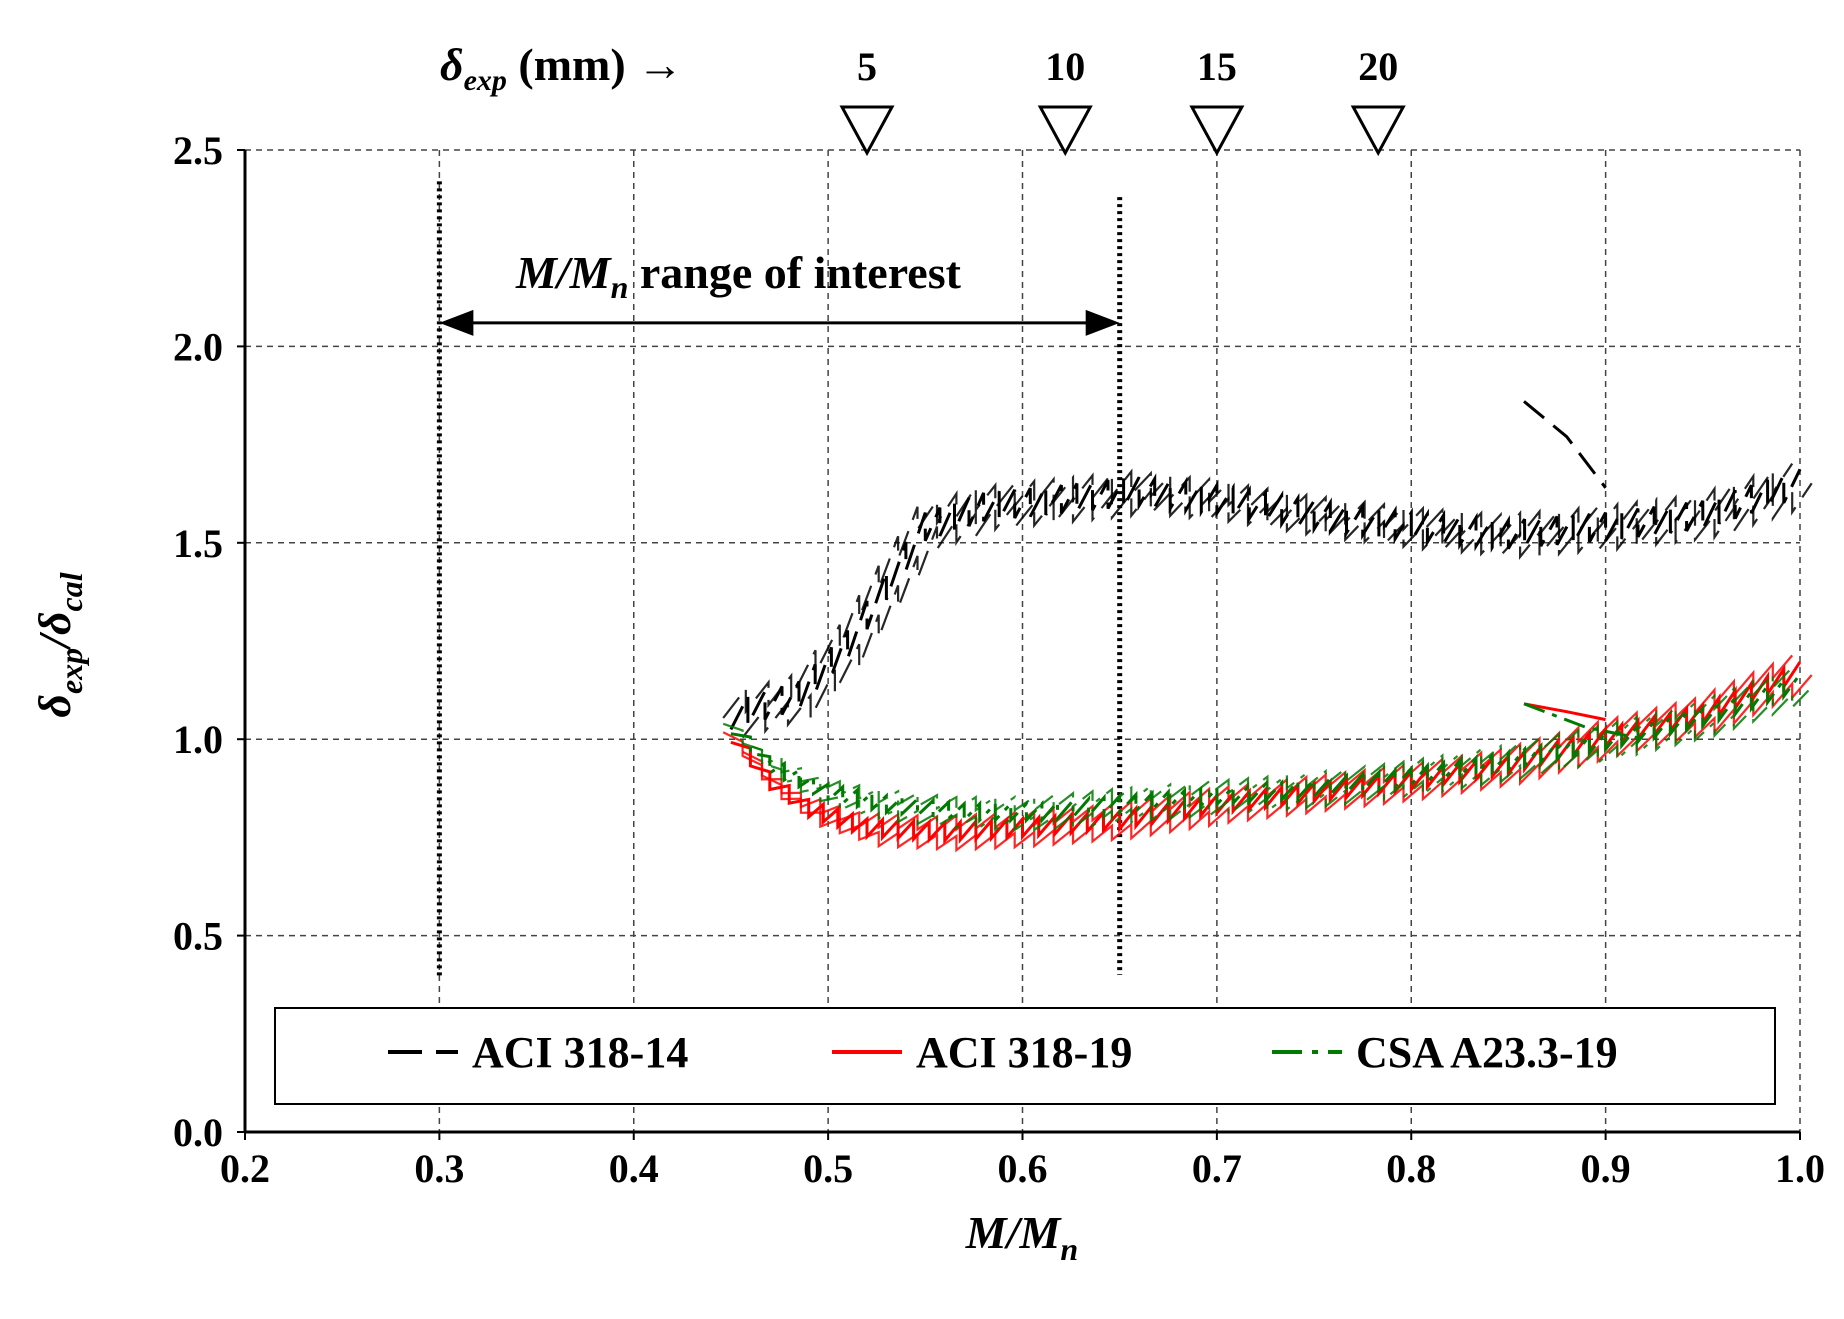 The width and height of the screenshot is (1844, 1319). What do you see at coordinates (1023, 1168) in the screenshot?
I see `x-tick-label: 0.6` at bounding box center [1023, 1168].